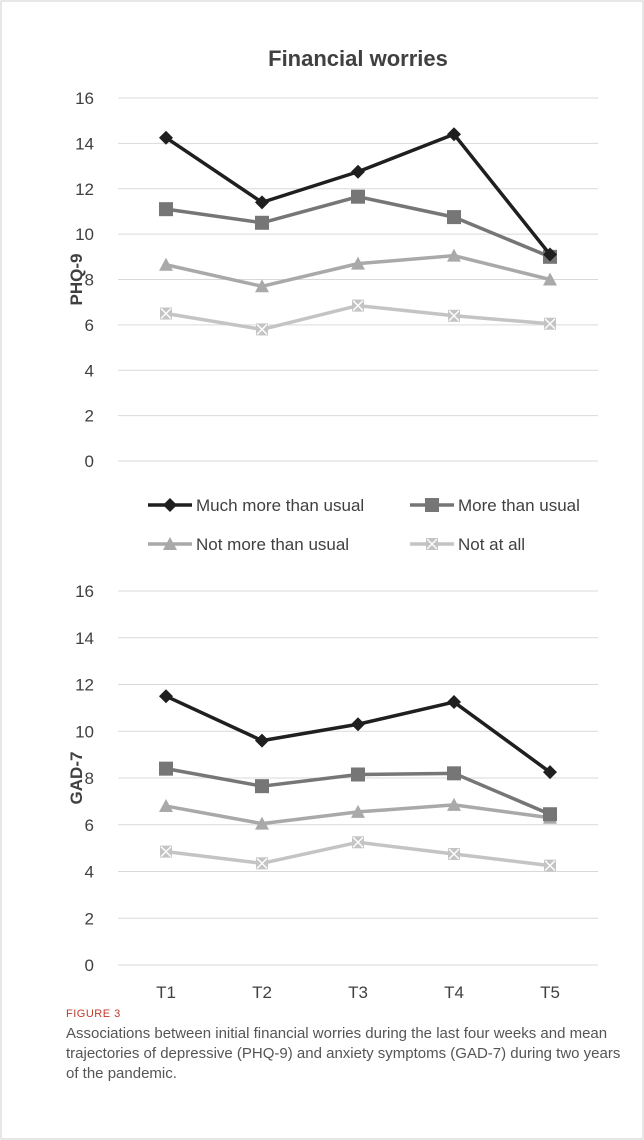 The width and height of the screenshot is (644, 1140). What do you see at coordinates (519, 505) in the screenshot?
I see `legend-label: More than usual` at bounding box center [519, 505].